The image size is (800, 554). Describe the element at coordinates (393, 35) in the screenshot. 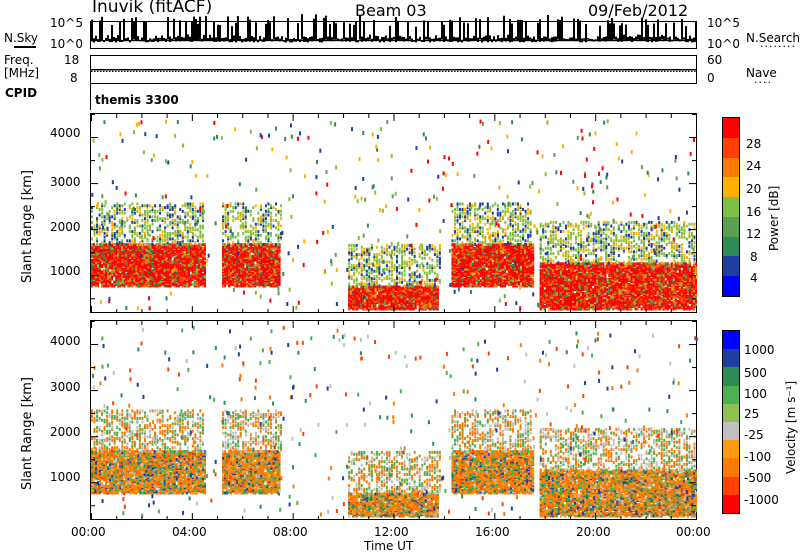

I see `nsky-panel` at that location.